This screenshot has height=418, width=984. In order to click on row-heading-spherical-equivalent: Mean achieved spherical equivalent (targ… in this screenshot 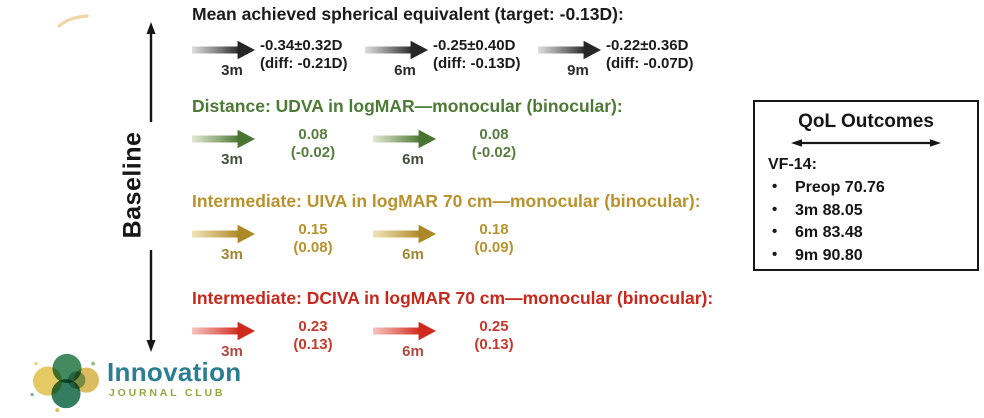, I will do `click(408, 14)`.